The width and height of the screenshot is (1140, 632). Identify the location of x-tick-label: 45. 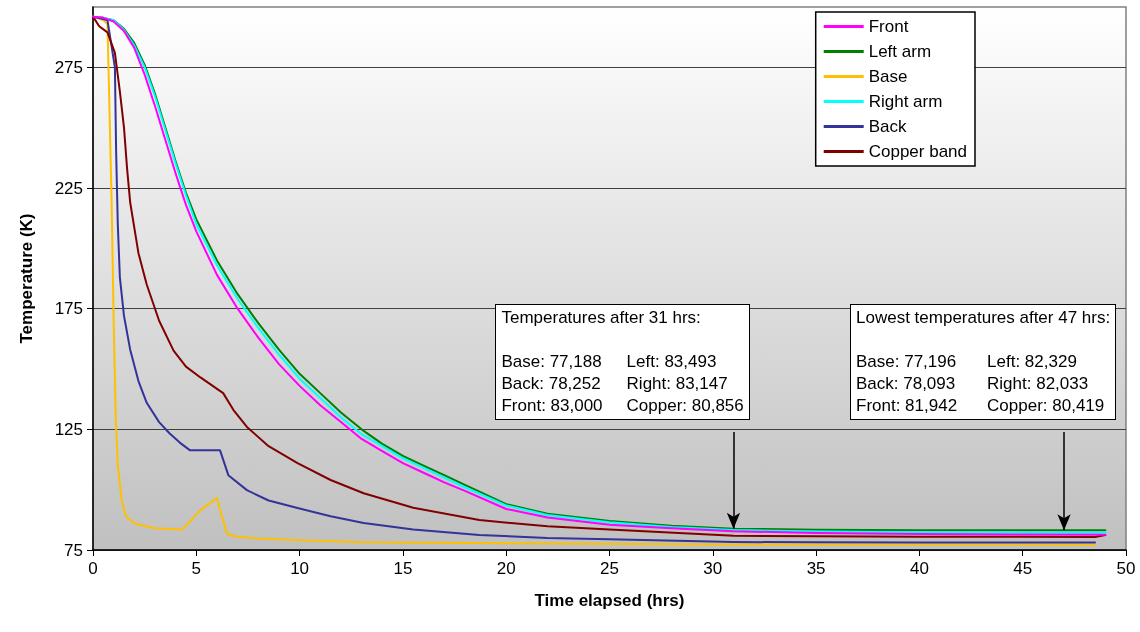
(1023, 568).